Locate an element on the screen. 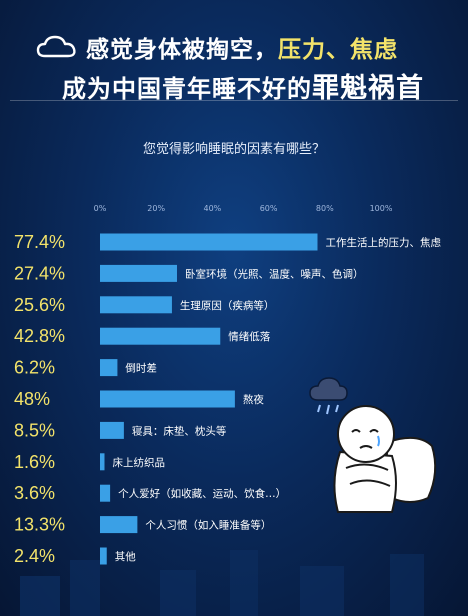 The height and width of the screenshot is (616, 468). x-tick-label: 40% is located at coordinates (213, 208).